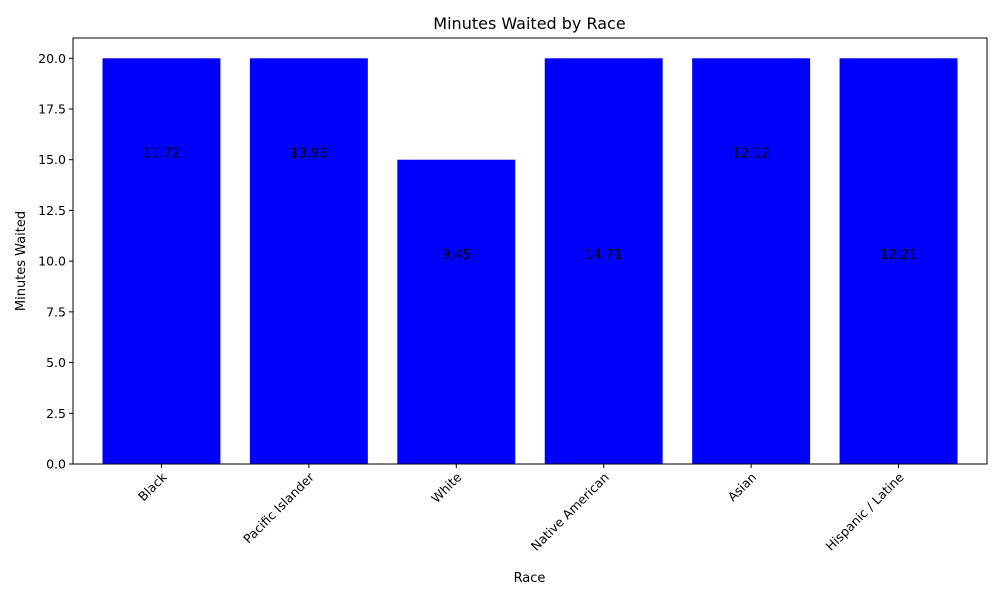 This screenshot has width=1000, height=600. Describe the element at coordinates (603, 255) in the screenshot. I see `data-label: 14.71` at that location.